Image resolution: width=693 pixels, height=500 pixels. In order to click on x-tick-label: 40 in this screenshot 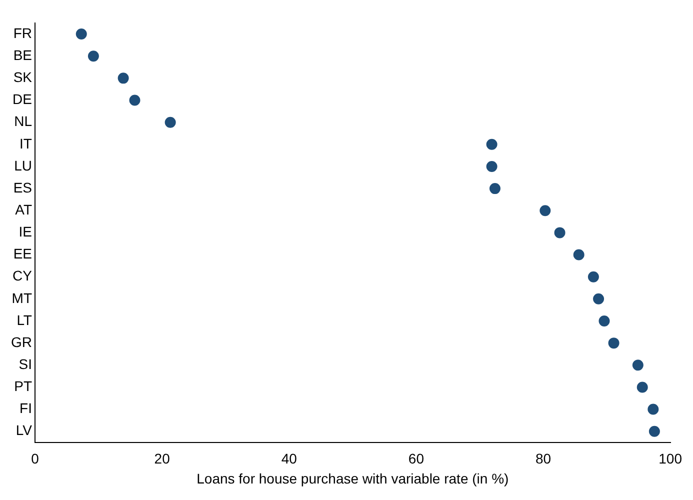, I will do `click(289, 458)`.